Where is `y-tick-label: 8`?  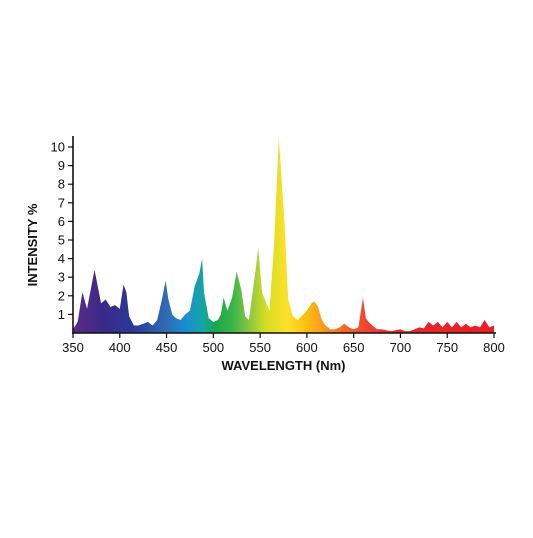 y-tick-label: 8 is located at coordinates (61, 184).